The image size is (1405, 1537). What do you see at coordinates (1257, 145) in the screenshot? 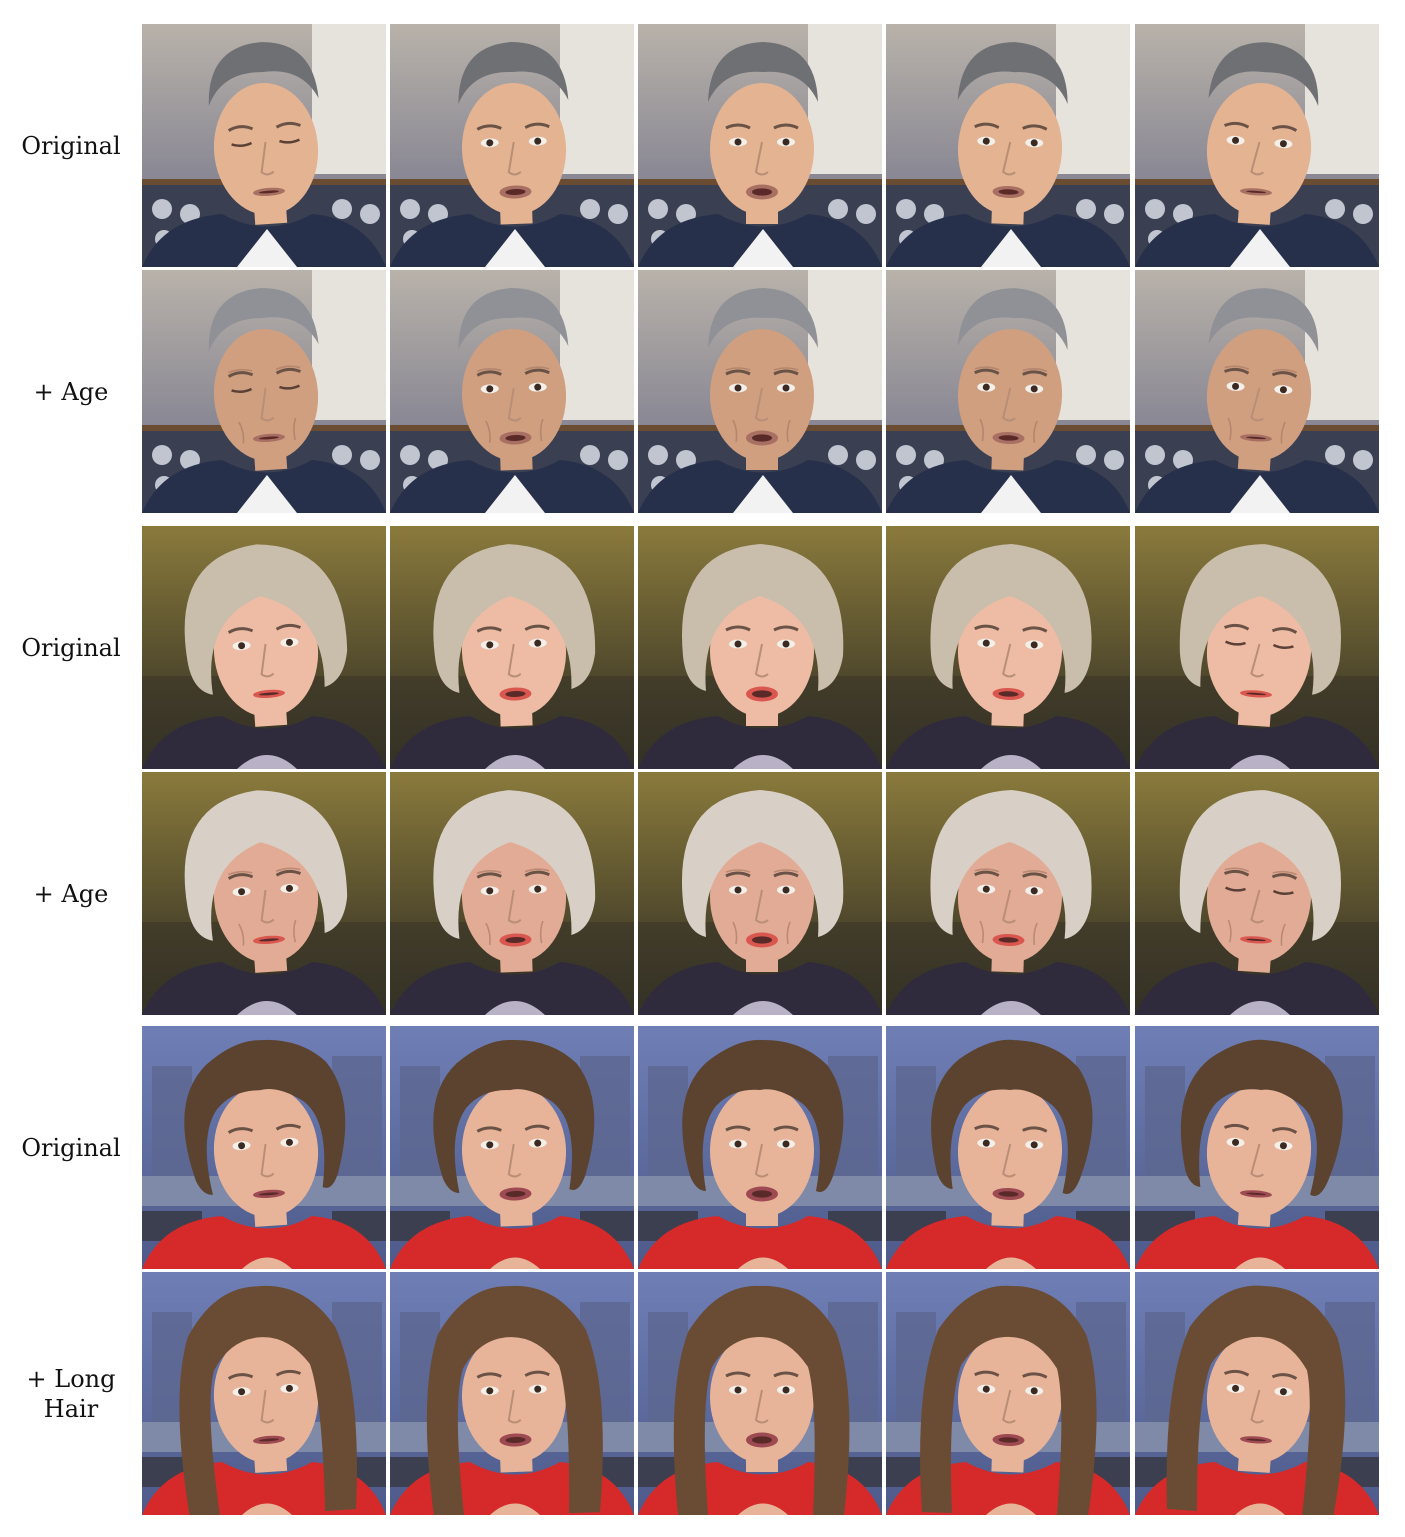
I see `photo-tile-row1-col5` at bounding box center [1257, 145].